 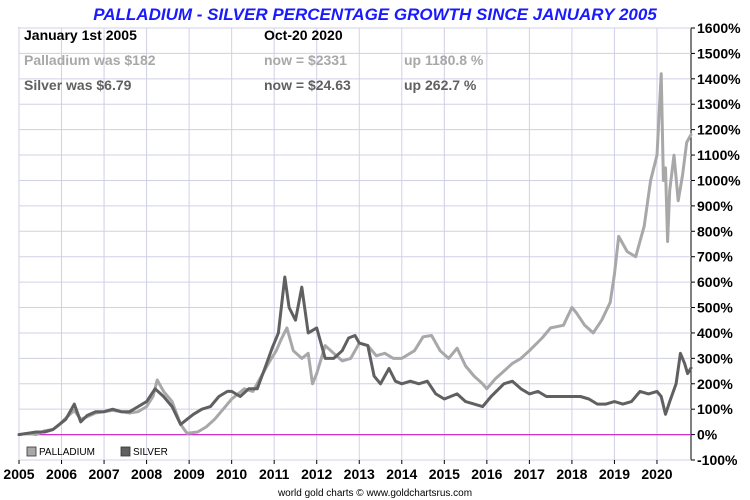 What do you see at coordinates (444, 60) in the screenshot?
I see `palladium-up-text: up 1180.8 %` at bounding box center [444, 60].